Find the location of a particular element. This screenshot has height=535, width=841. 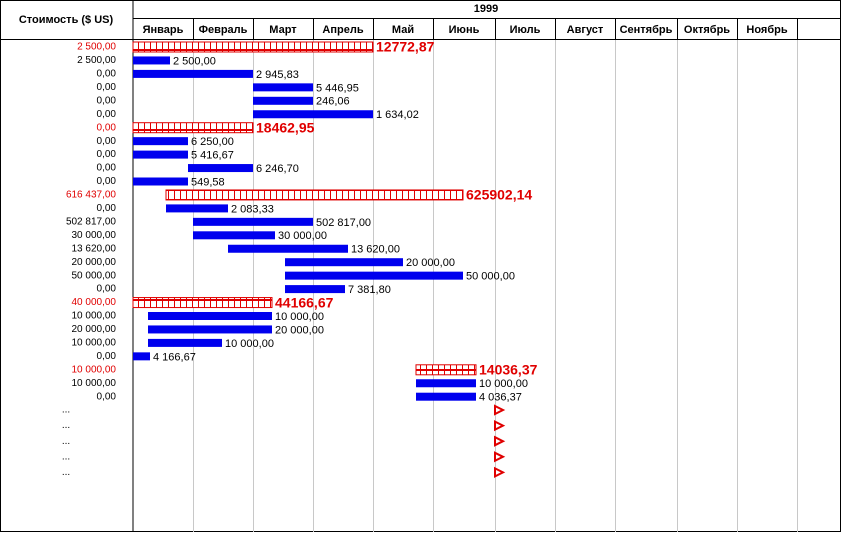

task-label: 6 250,00 is located at coordinates (212, 142).